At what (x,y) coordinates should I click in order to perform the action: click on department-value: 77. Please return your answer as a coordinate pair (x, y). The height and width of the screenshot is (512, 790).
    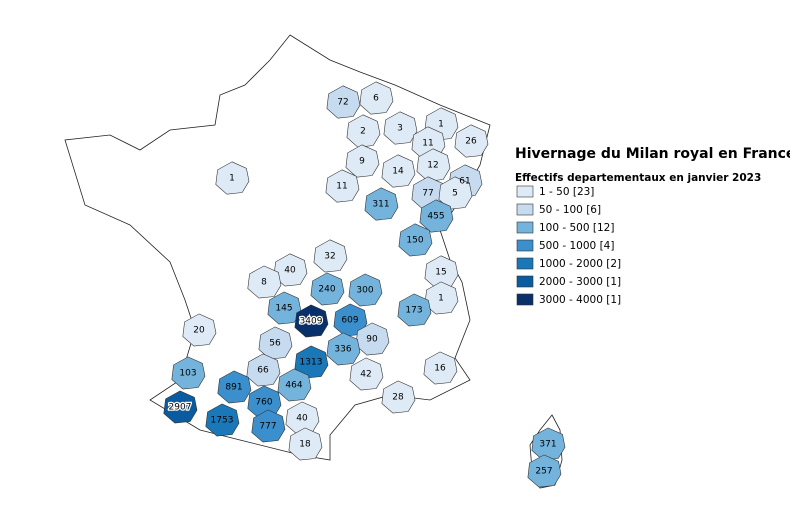
    Looking at the image, I should click on (427, 194).